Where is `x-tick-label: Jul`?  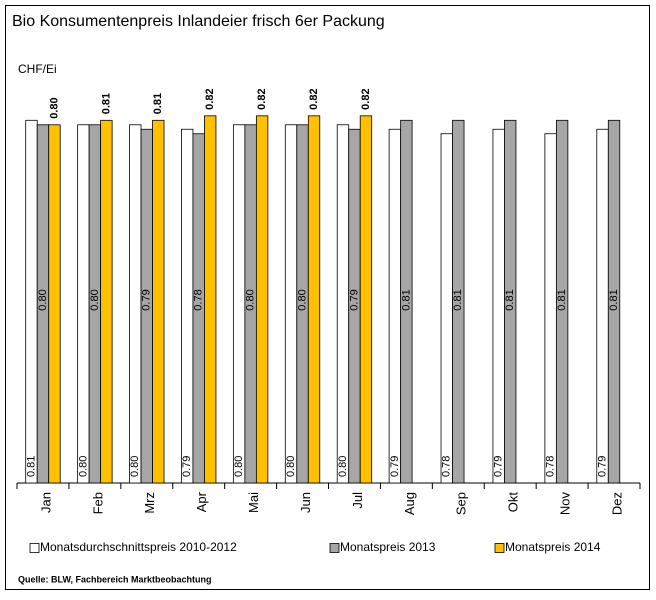 x-tick-label: Jul is located at coordinates (357, 500).